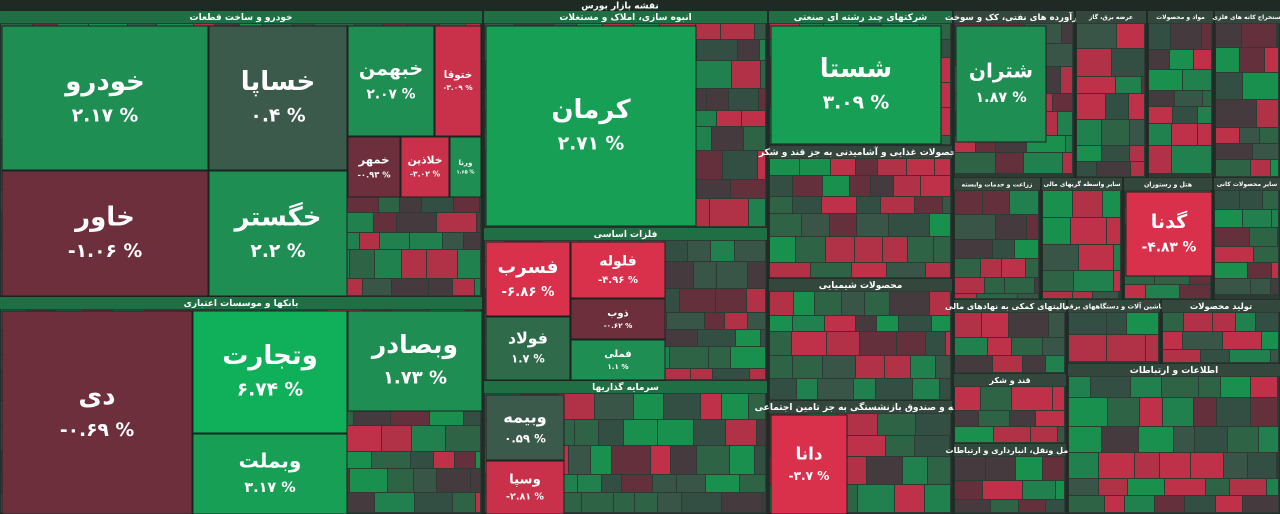 The width and height of the screenshot is (1280, 514). I want to click on tile-change: -۴.۸۳ %, so click(1169, 247).